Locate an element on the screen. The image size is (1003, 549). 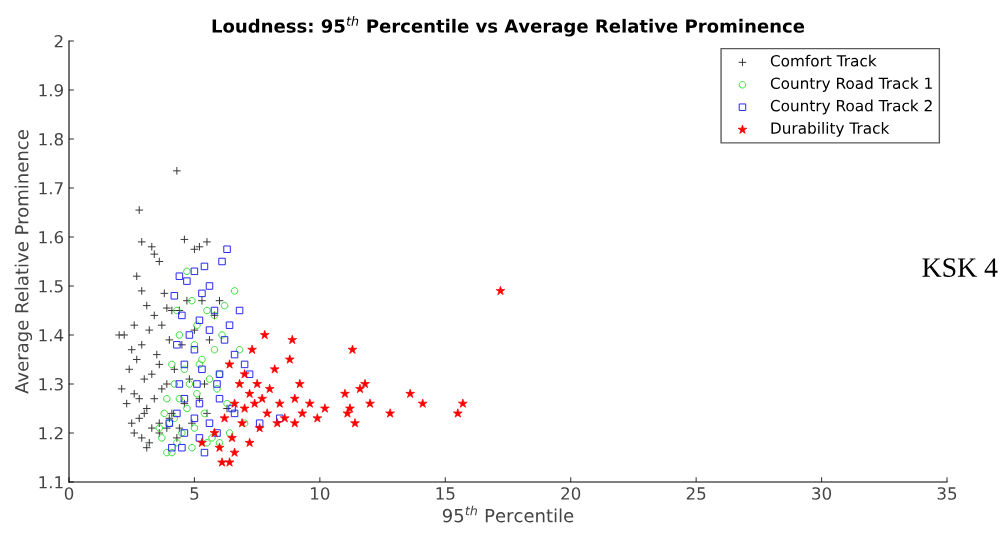
y-tick-label: 2 is located at coordinates (58, 41).